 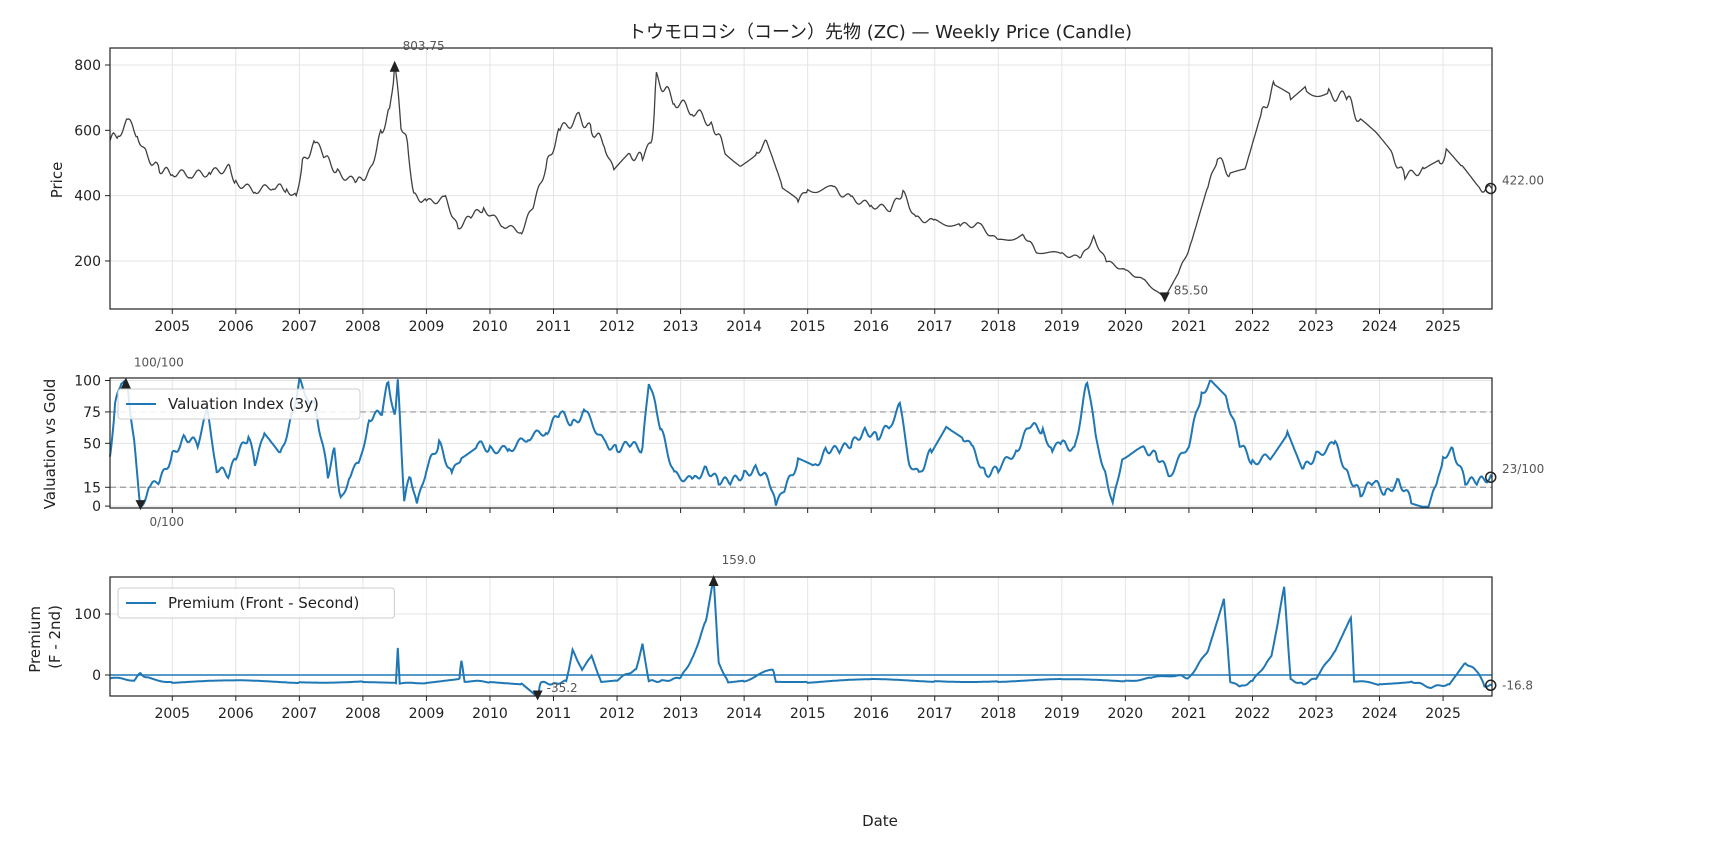 I want to click on y-tick-label: 400, so click(x=87, y=197).